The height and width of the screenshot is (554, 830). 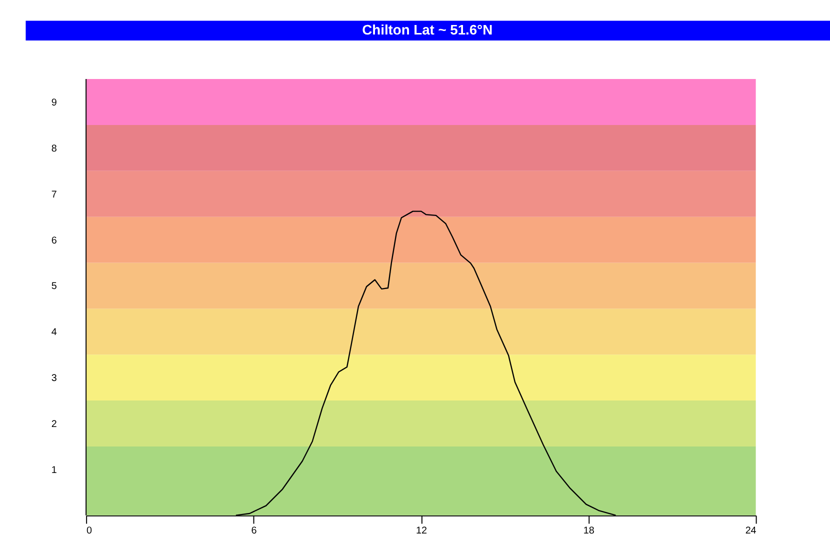 What do you see at coordinates (54, 194) in the screenshot?
I see `y-tick-label: 7` at bounding box center [54, 194].